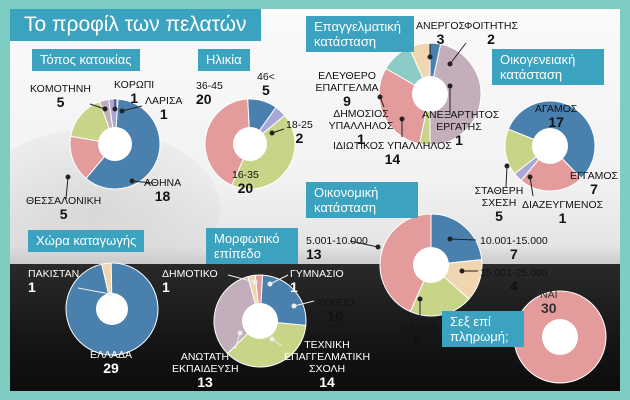  What do you see at coordinates (266, 84) in the screenshot?
I see `label-a46: 46< 5` at bounding box center [266, 84].